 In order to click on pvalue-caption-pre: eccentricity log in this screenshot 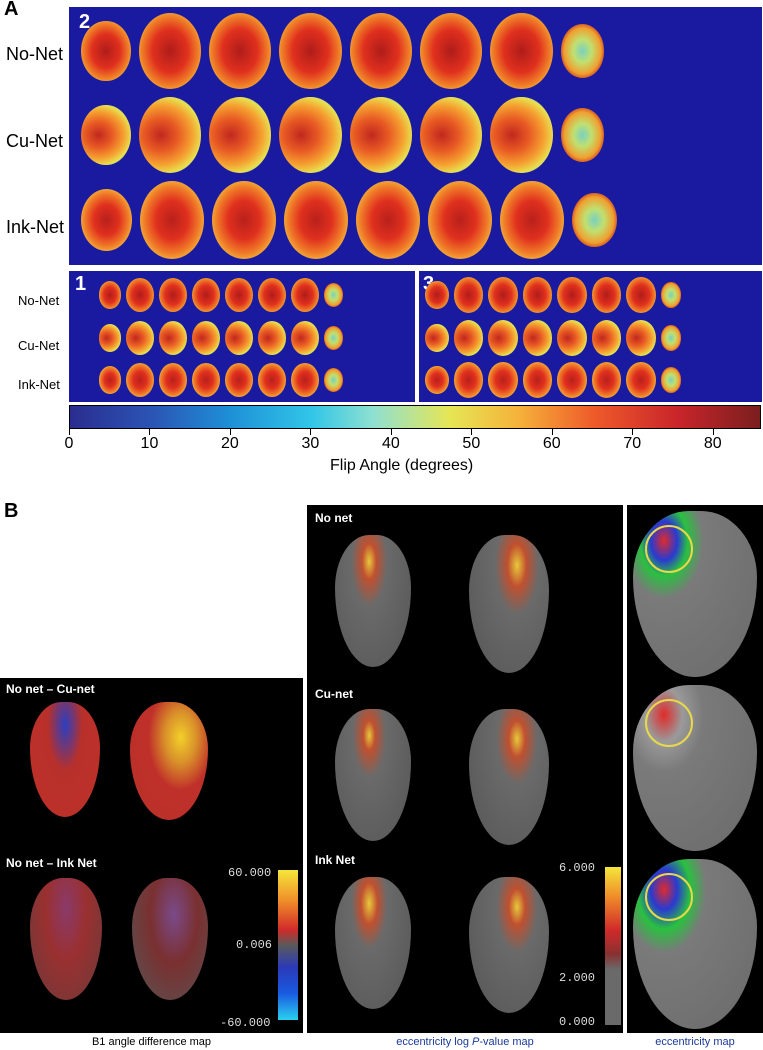, I will do `click(434, 1042)`.